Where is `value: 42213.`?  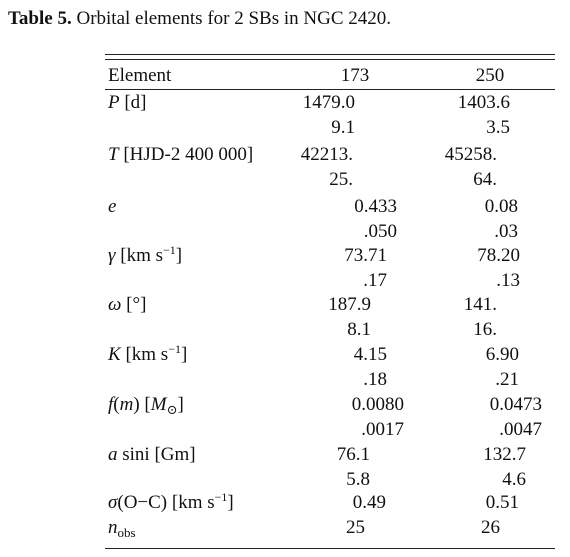
value: 42213. is located at coordinates (326, 154).